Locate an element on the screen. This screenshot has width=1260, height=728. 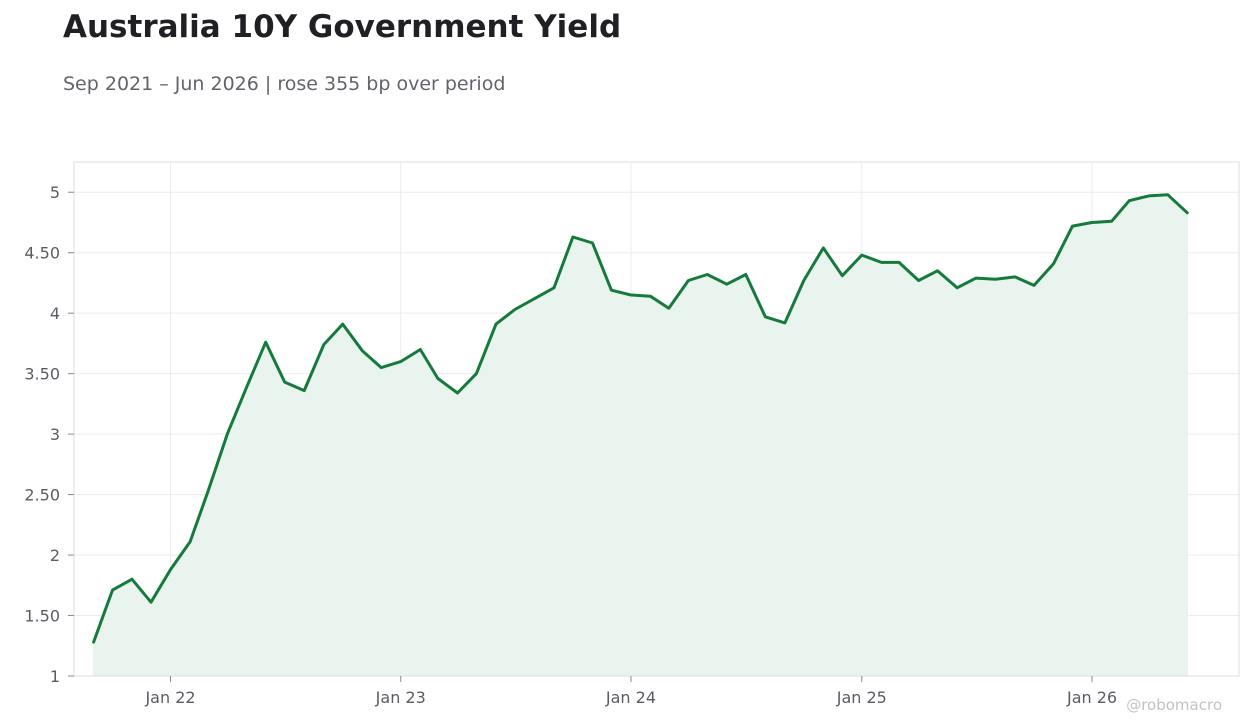
watermark-text: @robomacro is located at coordinates (1174, 705).